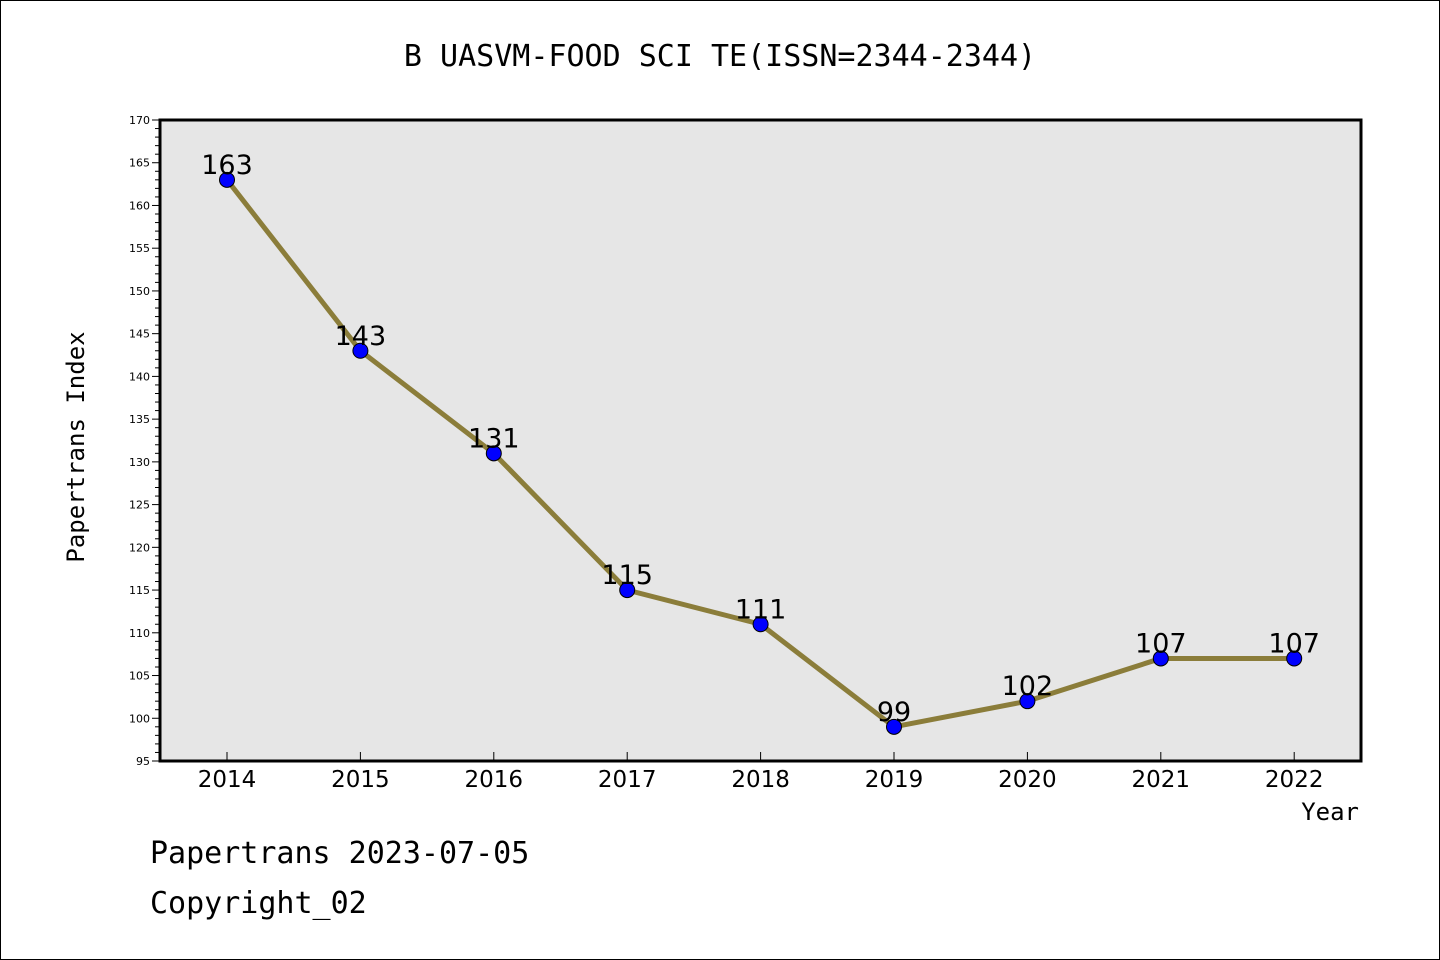 This screenshot has width=1440, height=960. I want to click on x-tick-label: 2022, so click(1294, 780).